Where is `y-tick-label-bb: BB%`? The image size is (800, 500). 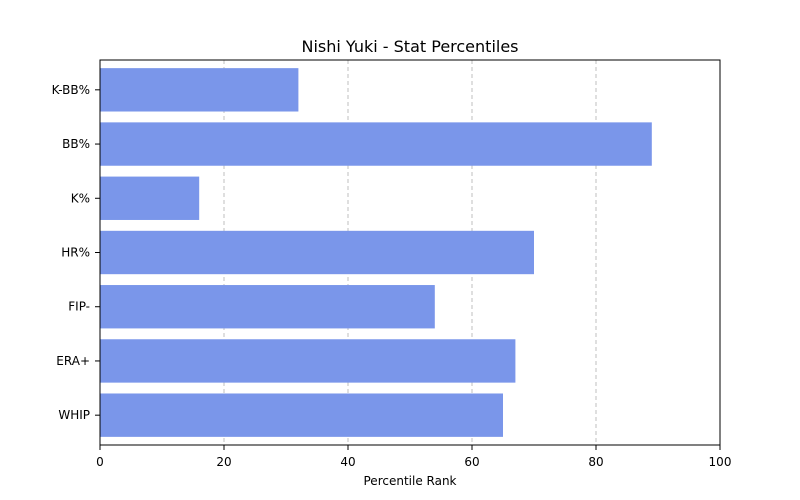 y-tick-label-bb: BB% is located at coordinates (76, 144).